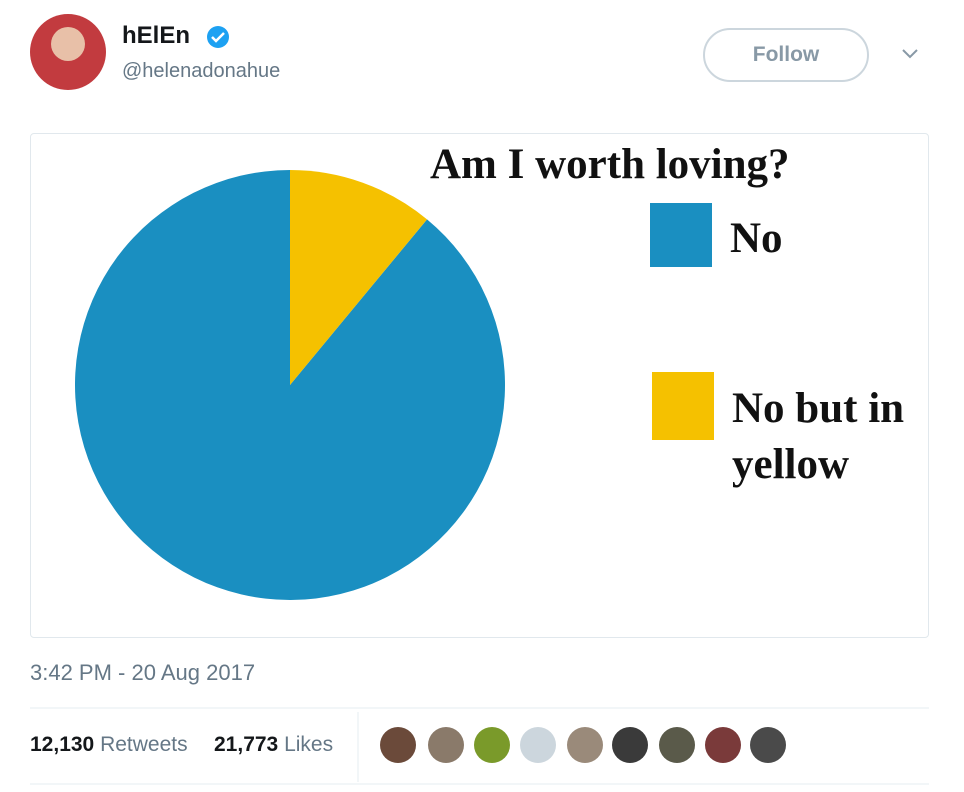 This screenshot has width=964, height=792. I want to click on liker-avatars, so click(583, 745).